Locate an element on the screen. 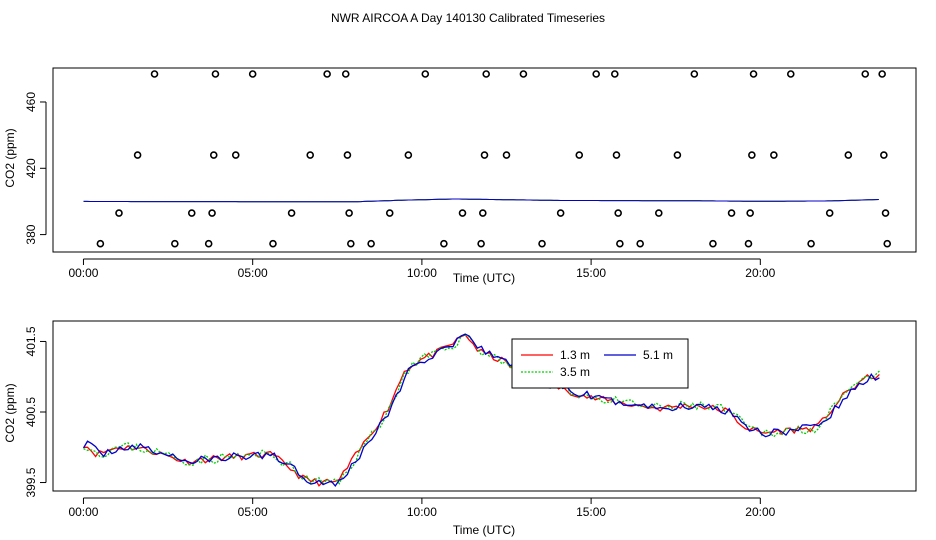 The image size is (936, 540). bottom-x-axis: 00:00 05:00 10:00 15:00 20:00 is located at coordinates (422, 508).